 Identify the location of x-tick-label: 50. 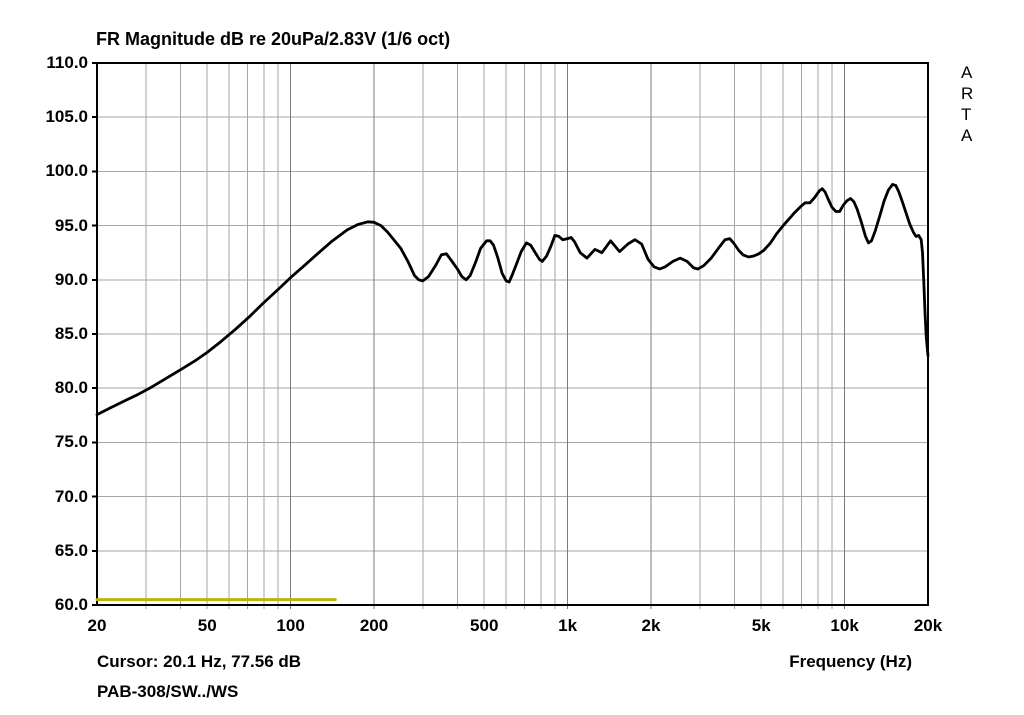
(207, 625).